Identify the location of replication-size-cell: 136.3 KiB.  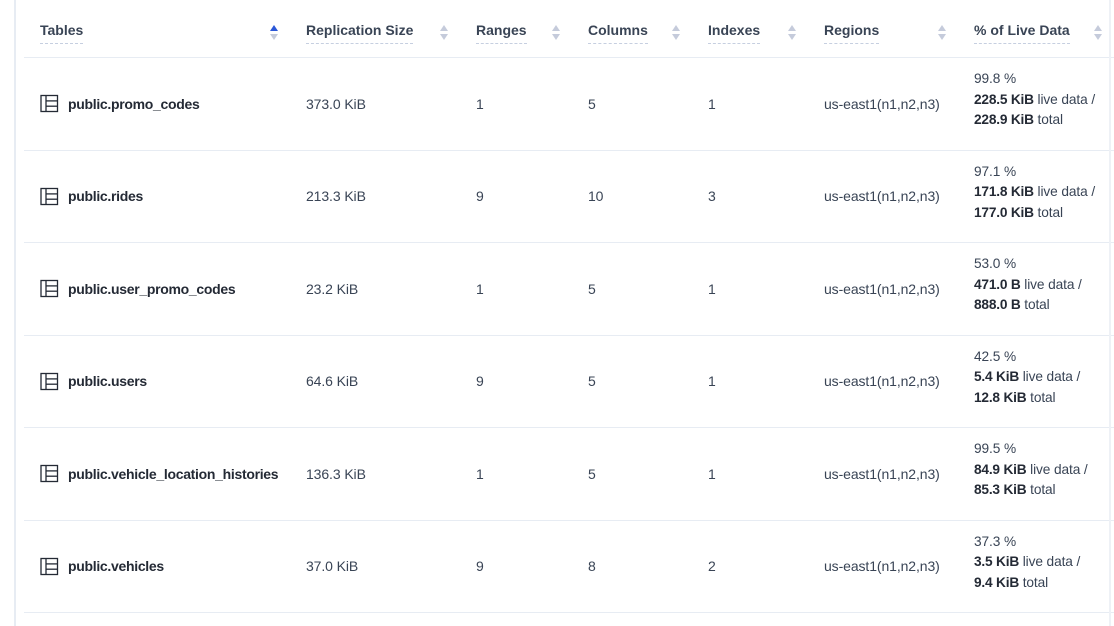
(336, 473).